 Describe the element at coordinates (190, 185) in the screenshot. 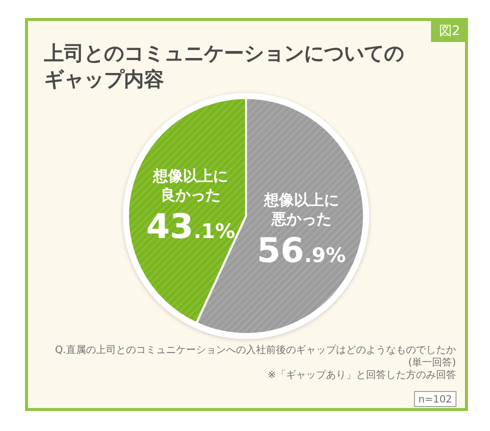

I see `slice-label: 想像以上に良かった` at that location.